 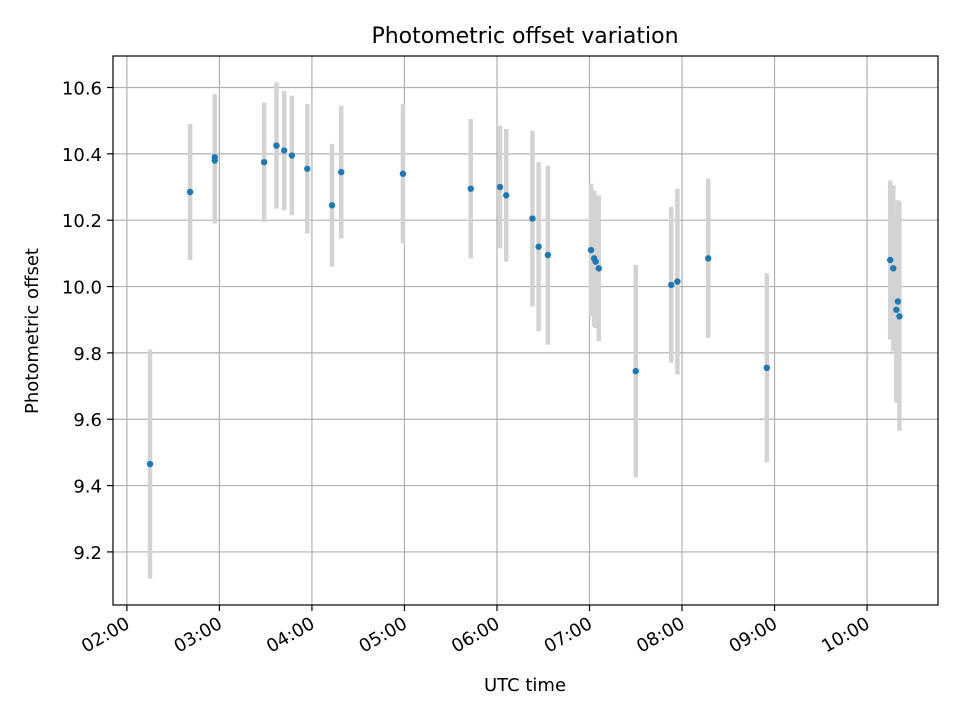 I want to click on y-axis-label: Photometric offset, so click(x=32, y=331).